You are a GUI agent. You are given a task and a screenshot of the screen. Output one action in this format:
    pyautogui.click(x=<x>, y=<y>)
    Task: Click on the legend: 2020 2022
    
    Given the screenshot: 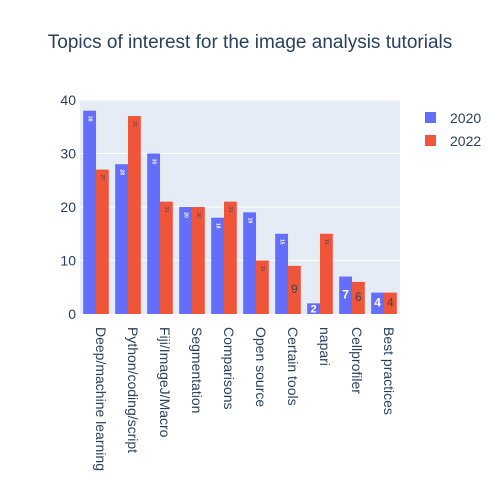 What is the action you would take?
    pyautogui.click(x=450, y=129)
    